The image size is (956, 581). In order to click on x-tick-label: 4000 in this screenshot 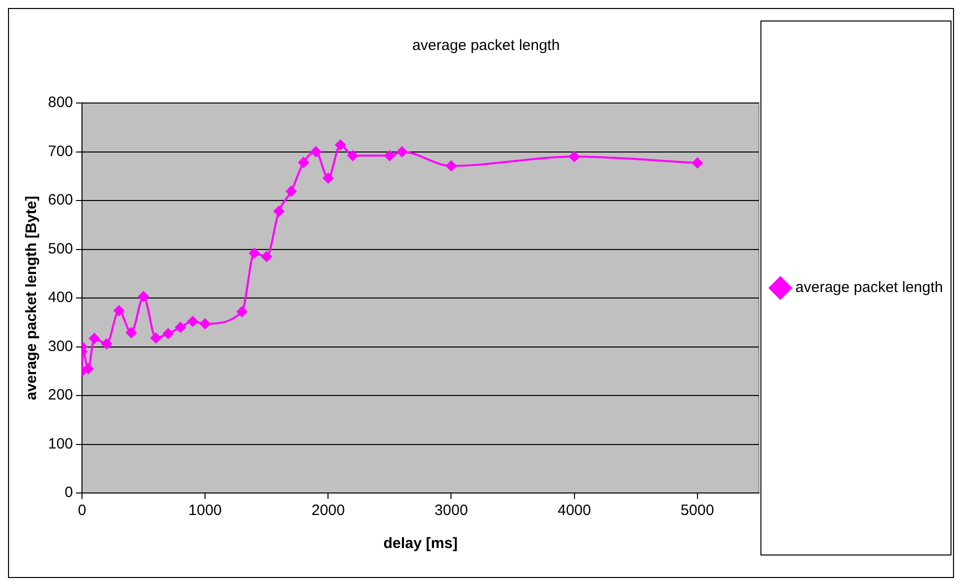, I will do `click(574, 511)`.